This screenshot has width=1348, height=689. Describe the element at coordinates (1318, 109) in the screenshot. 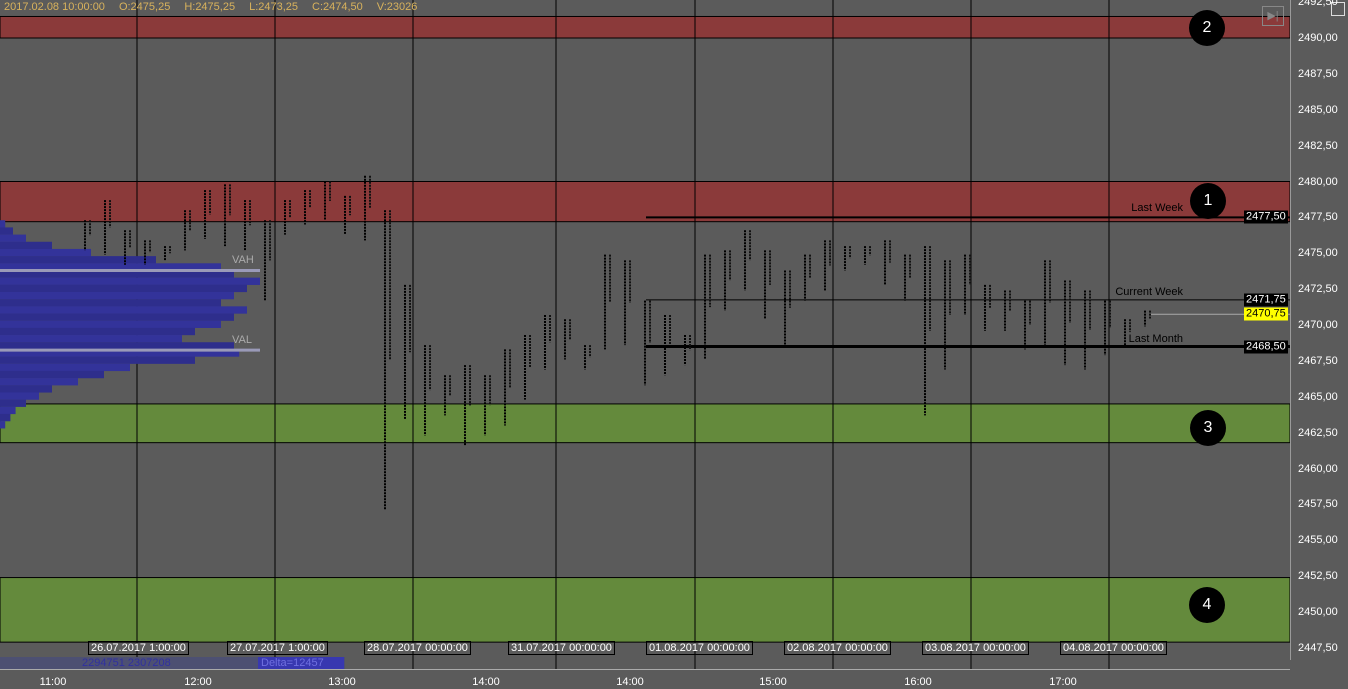

I see `y-tick-label: 2485,00` at that location.